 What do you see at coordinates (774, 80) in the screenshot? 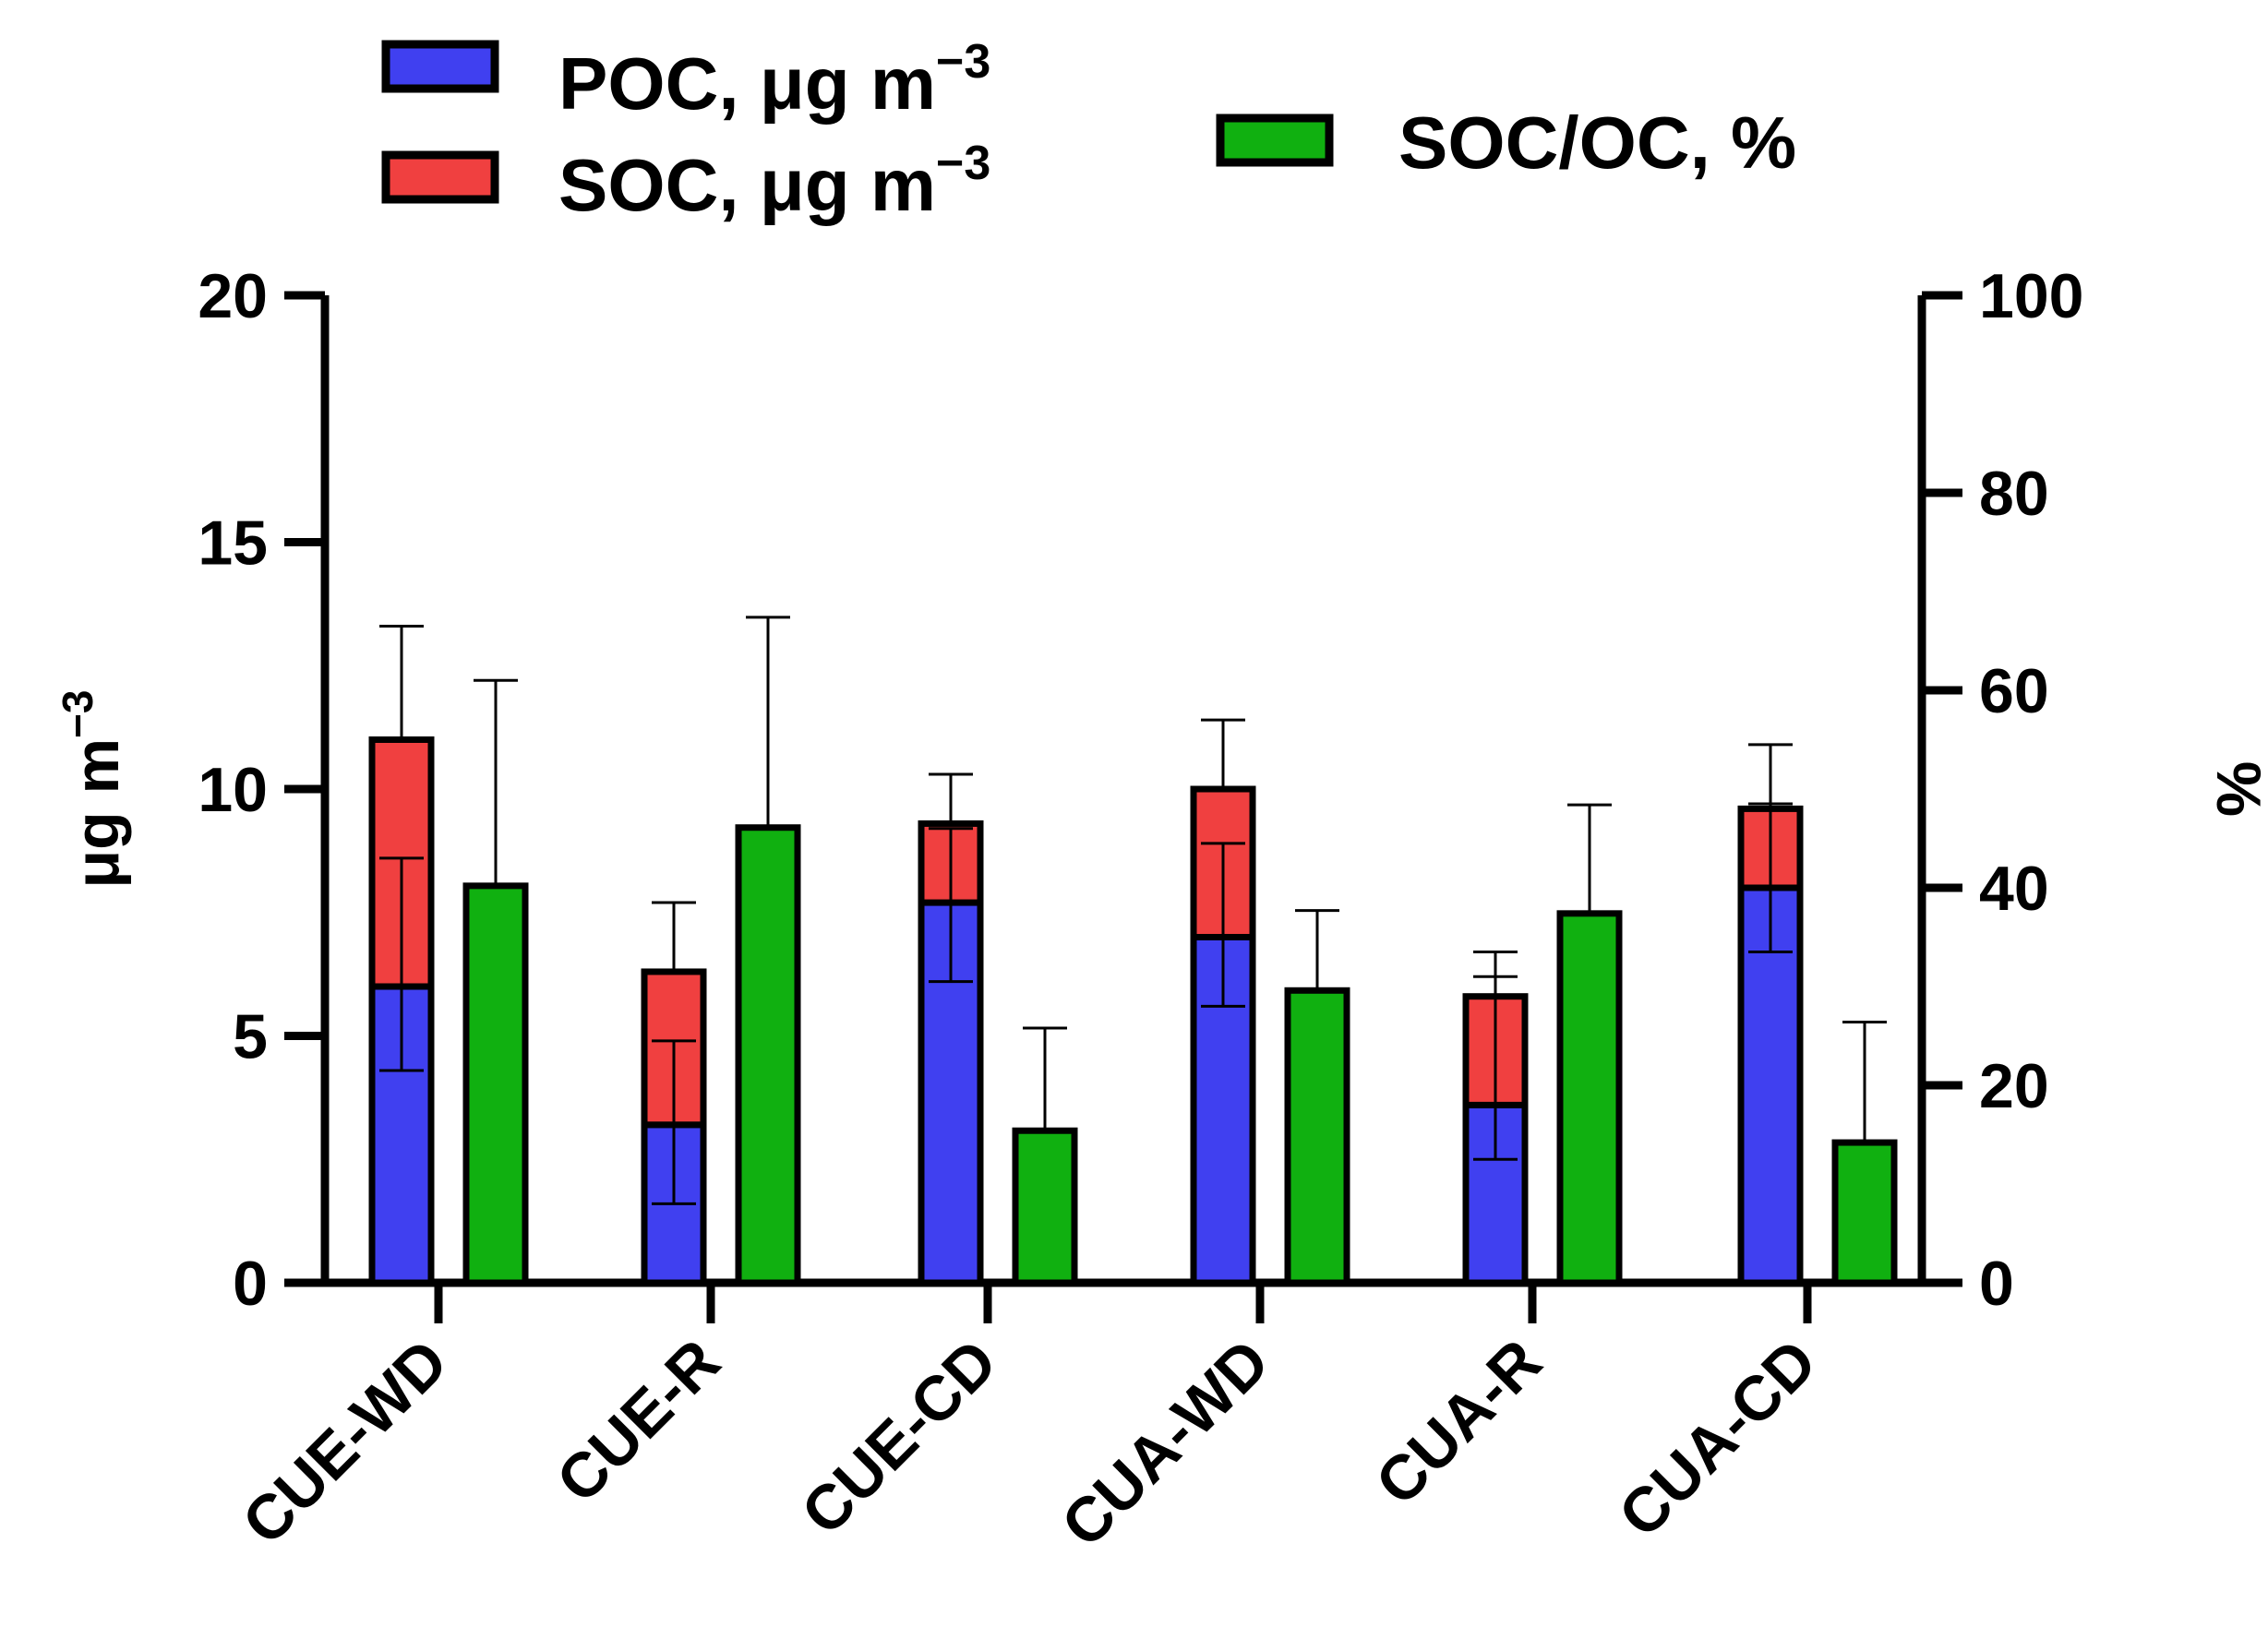
I see `legend-label: POC, μg m−3` at bounding box center [774, 80].